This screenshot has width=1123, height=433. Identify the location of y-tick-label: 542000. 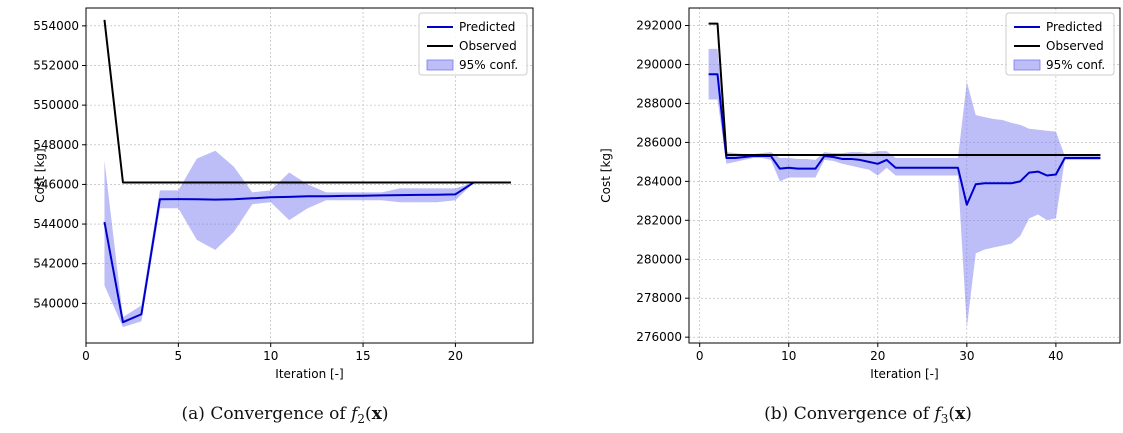
(56, 264).